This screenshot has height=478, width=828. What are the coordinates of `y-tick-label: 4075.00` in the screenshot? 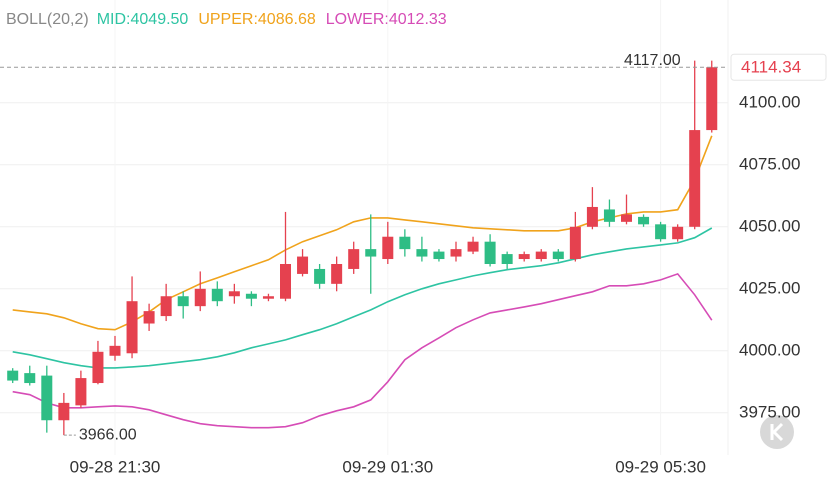 It's located at (769, 163).